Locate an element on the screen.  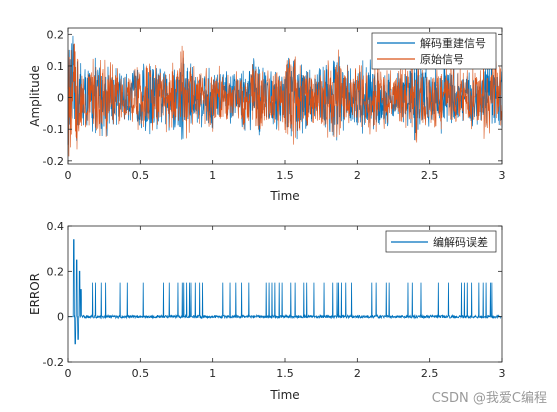
legend-2-box is located at coordinates (441, 241).